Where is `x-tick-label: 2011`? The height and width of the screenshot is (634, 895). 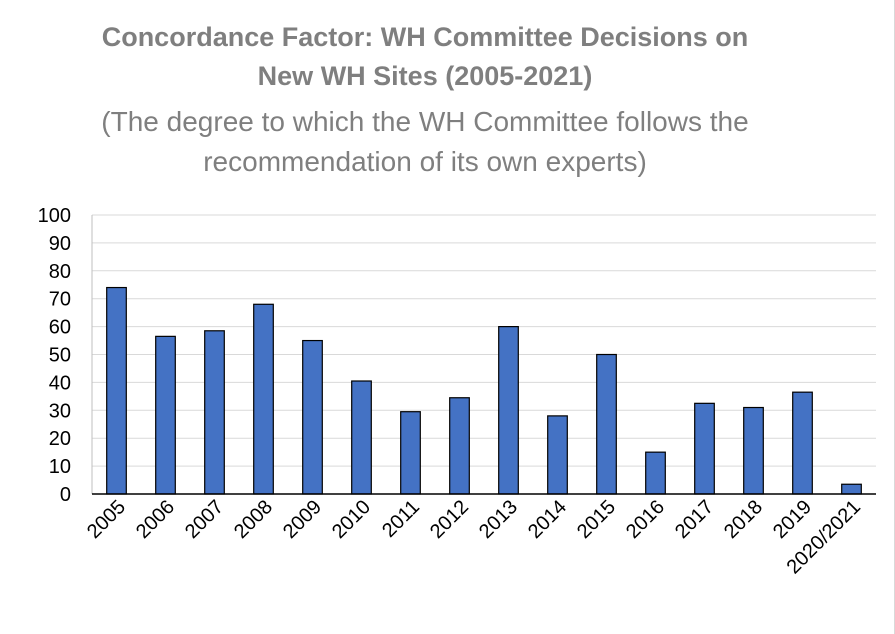
x-tick-label: 2011 is located at coordinates (401, 519).